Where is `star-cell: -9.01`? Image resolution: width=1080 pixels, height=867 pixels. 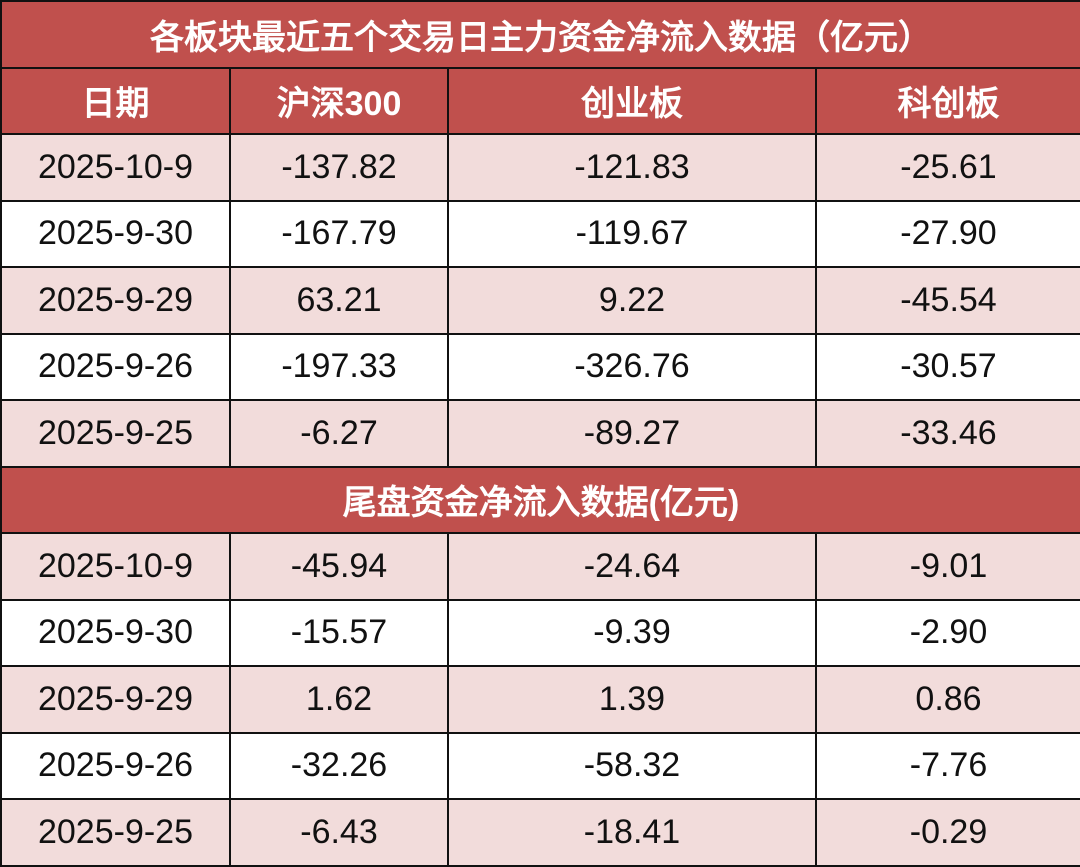
star-cell: -9.01 is located at coordinates (947, 566).